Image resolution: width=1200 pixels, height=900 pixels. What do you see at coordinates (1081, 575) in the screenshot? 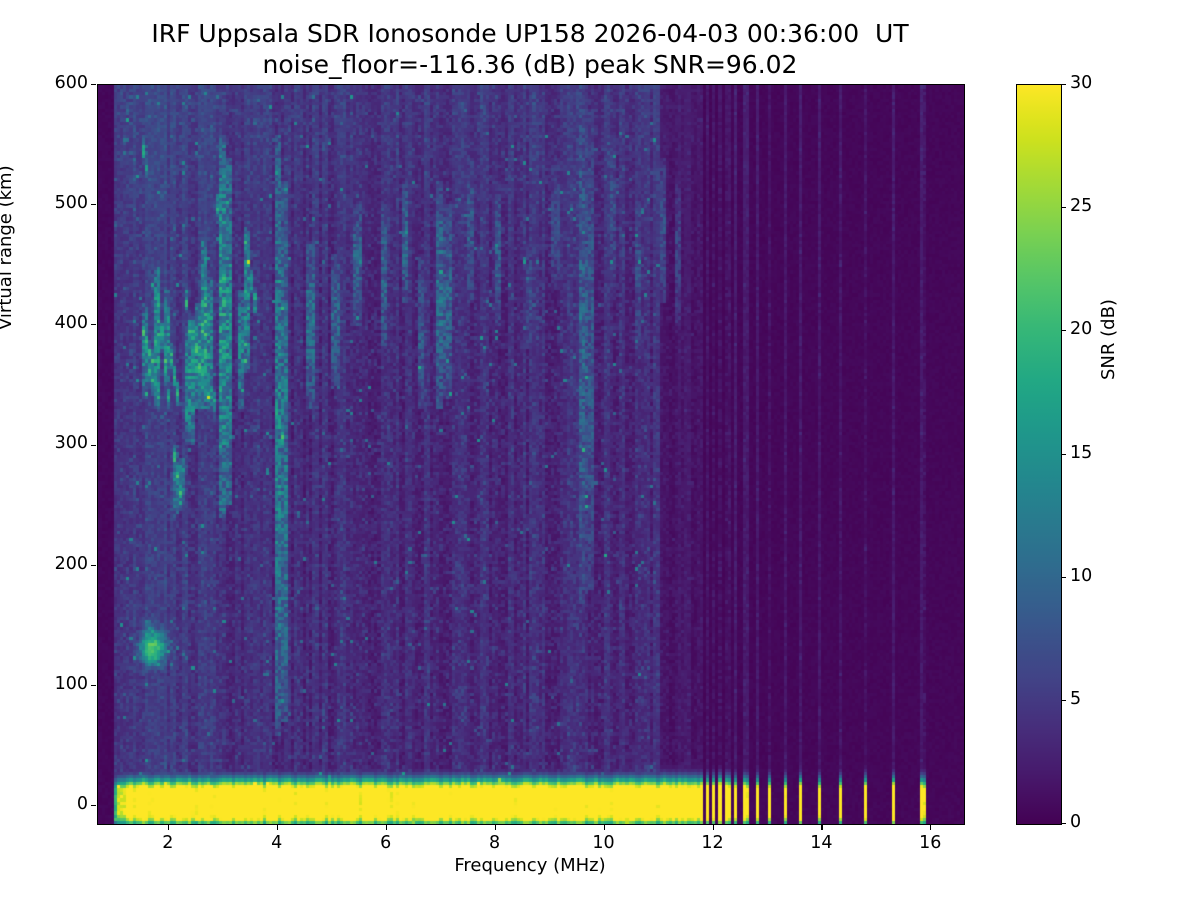
I see `colorbar-tick-label: 10` at bounding box center [1081, 575].